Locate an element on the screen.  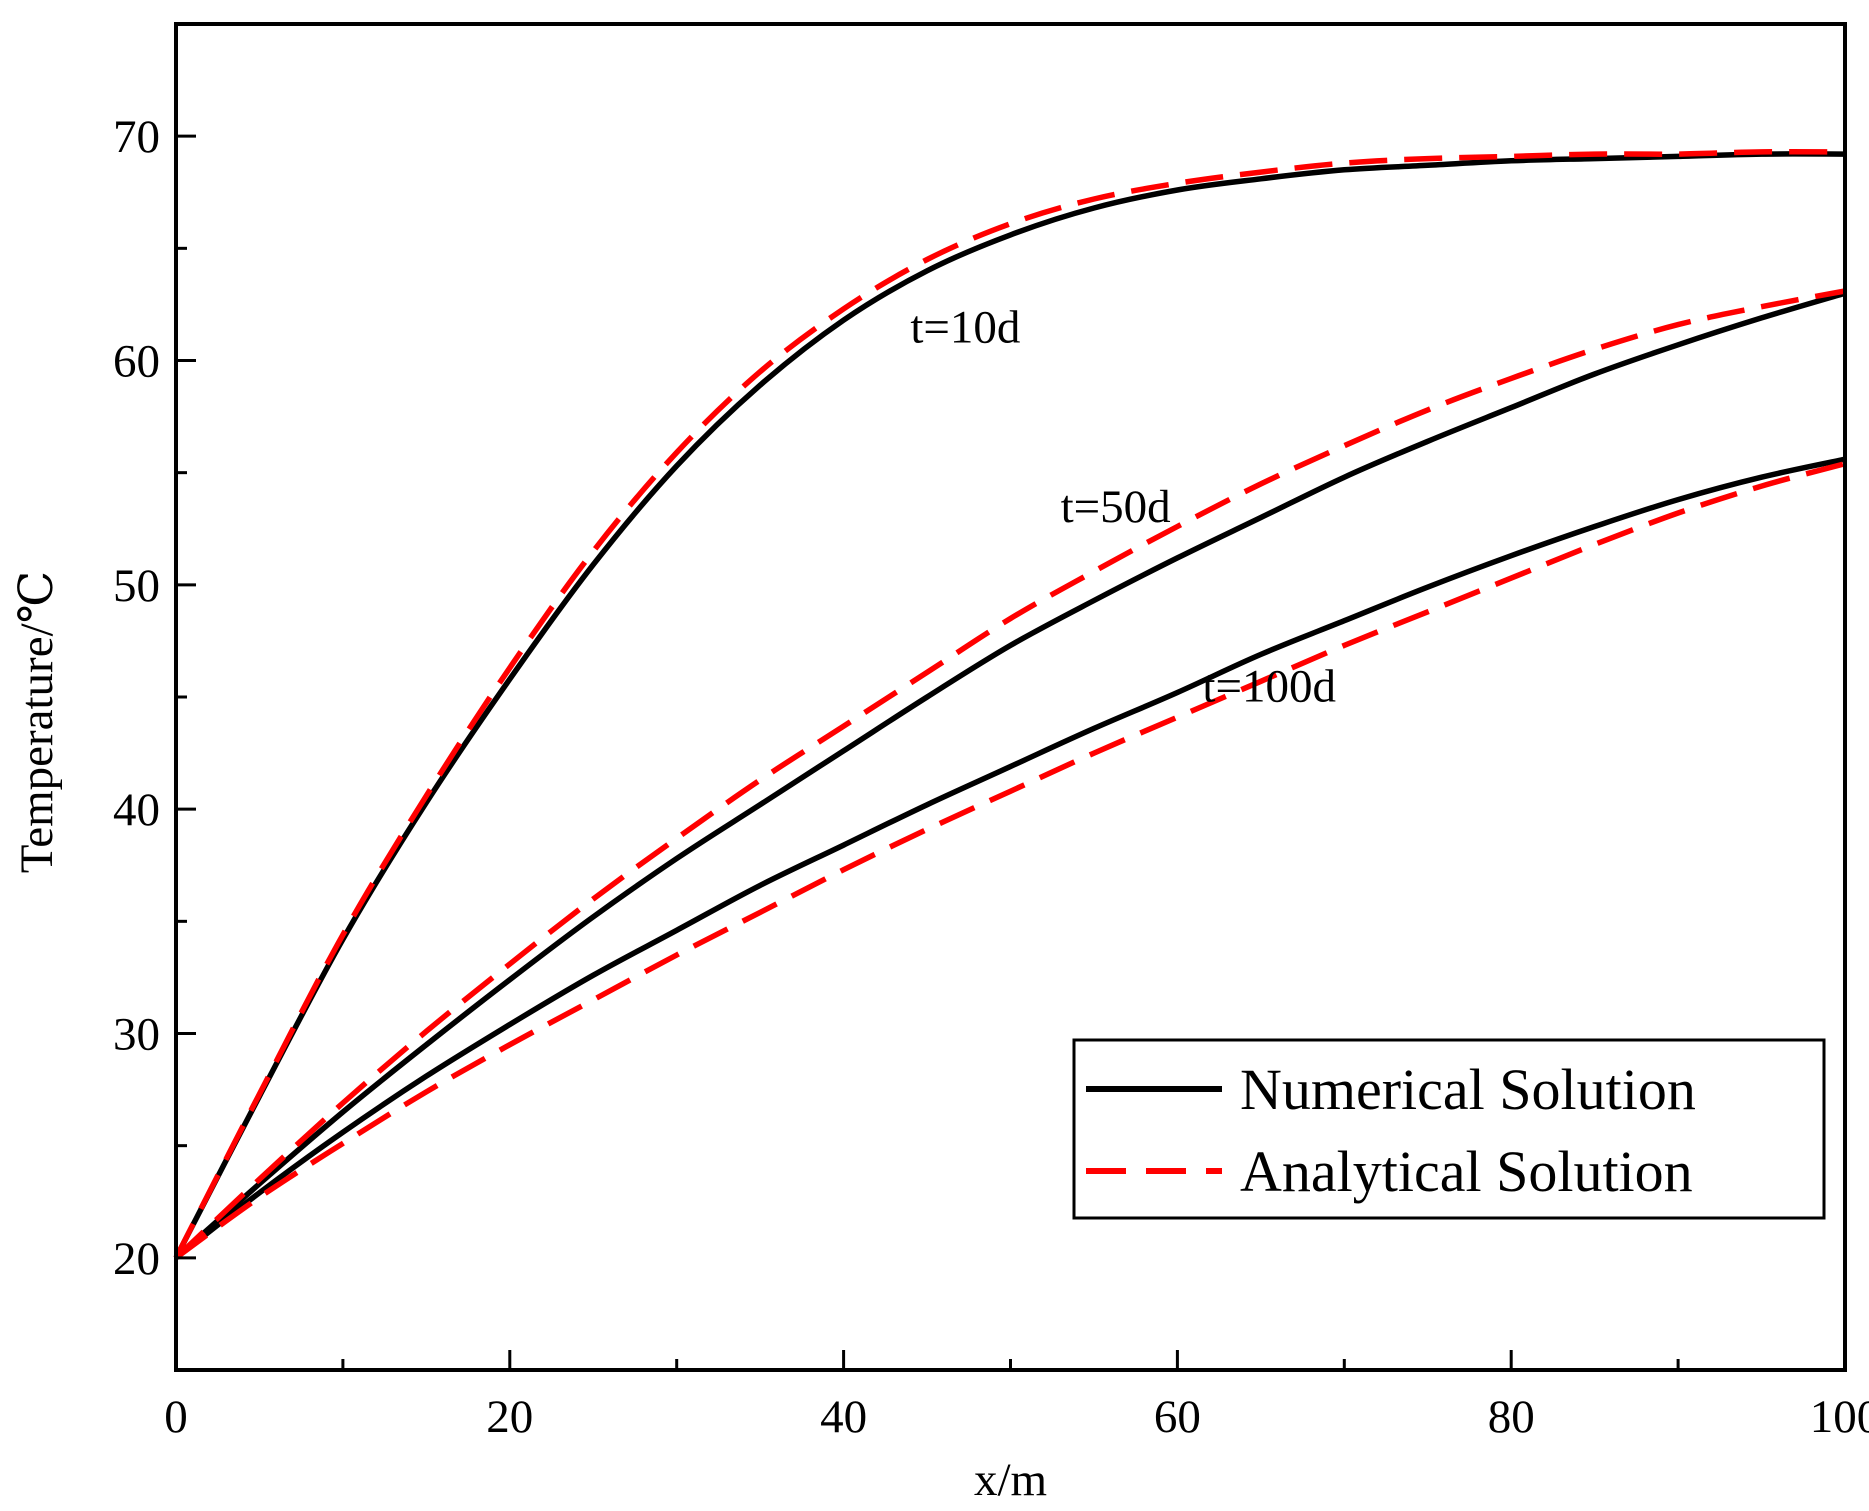
annotation-t-50d: t=50d is located at coordinates (1116, 507).